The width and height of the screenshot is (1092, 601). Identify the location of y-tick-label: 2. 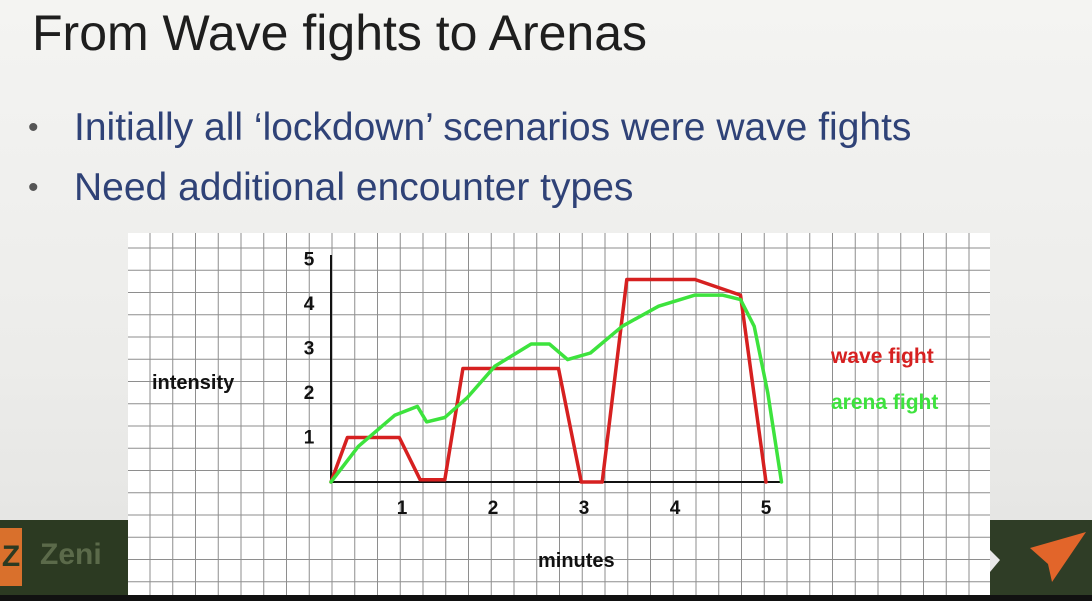
(309, 393).